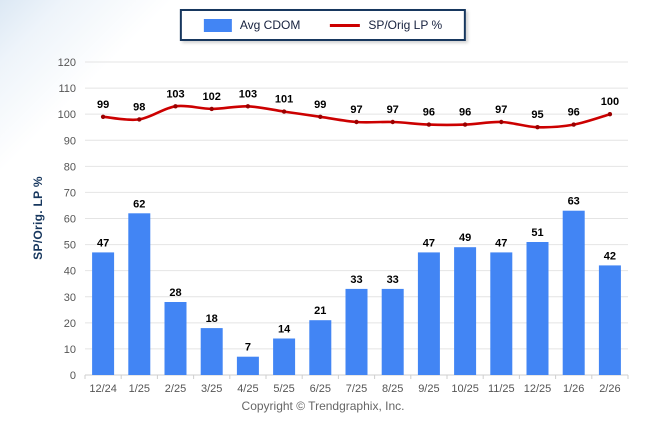 This screenshot has width=646, height=434. Describe the element at coordinates (320, 389) in the screenshot. I see `x-tick-label: 6/25` at that location.